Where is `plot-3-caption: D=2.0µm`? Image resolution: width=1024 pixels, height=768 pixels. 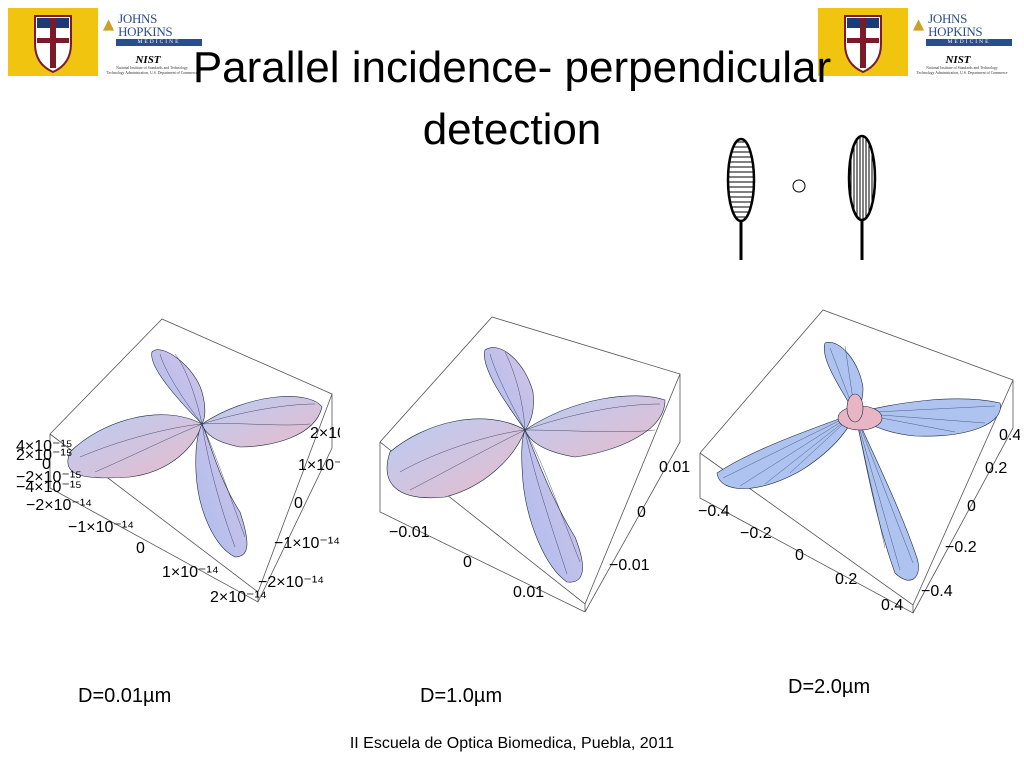 plot-3-caption: D=2.0µm is located at coordinates (829, 687).